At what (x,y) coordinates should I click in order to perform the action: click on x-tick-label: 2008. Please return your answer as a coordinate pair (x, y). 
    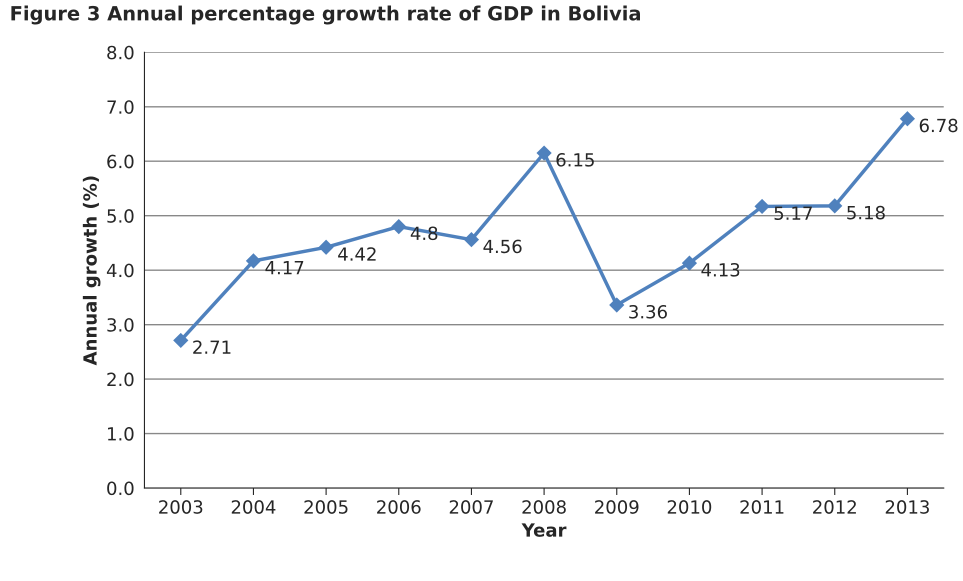
    Looking at the image, I should click on (544, 507).